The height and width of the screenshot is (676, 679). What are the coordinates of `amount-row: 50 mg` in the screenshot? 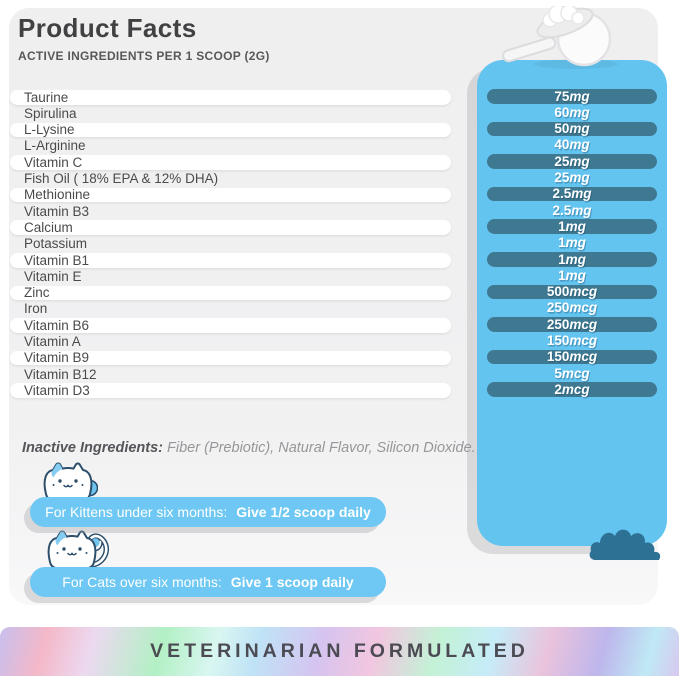 It's located at (572, 129).